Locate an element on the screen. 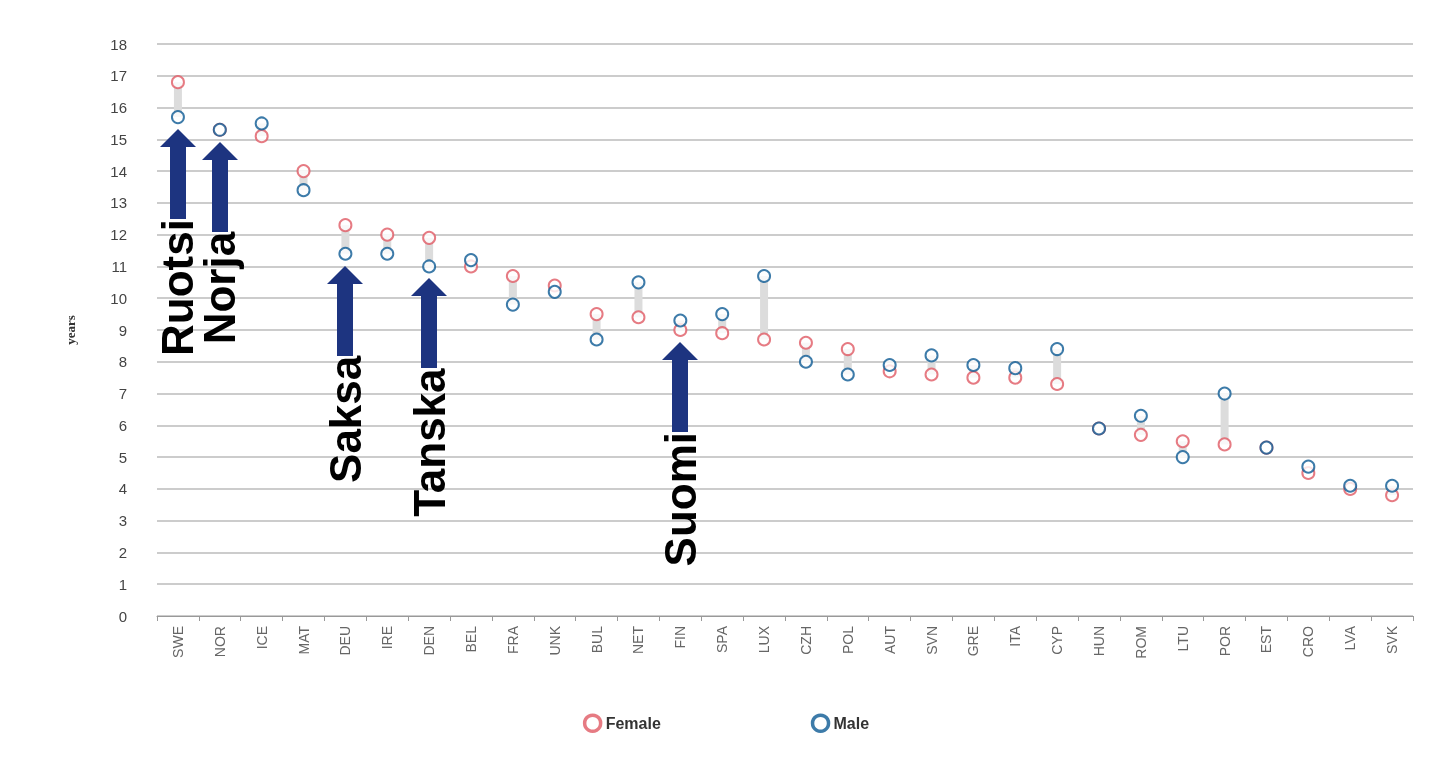 Image resolution: width=1452 pixels, height=774 pixels. x-tick-label: CYP is located at coordinates (1057, 640).